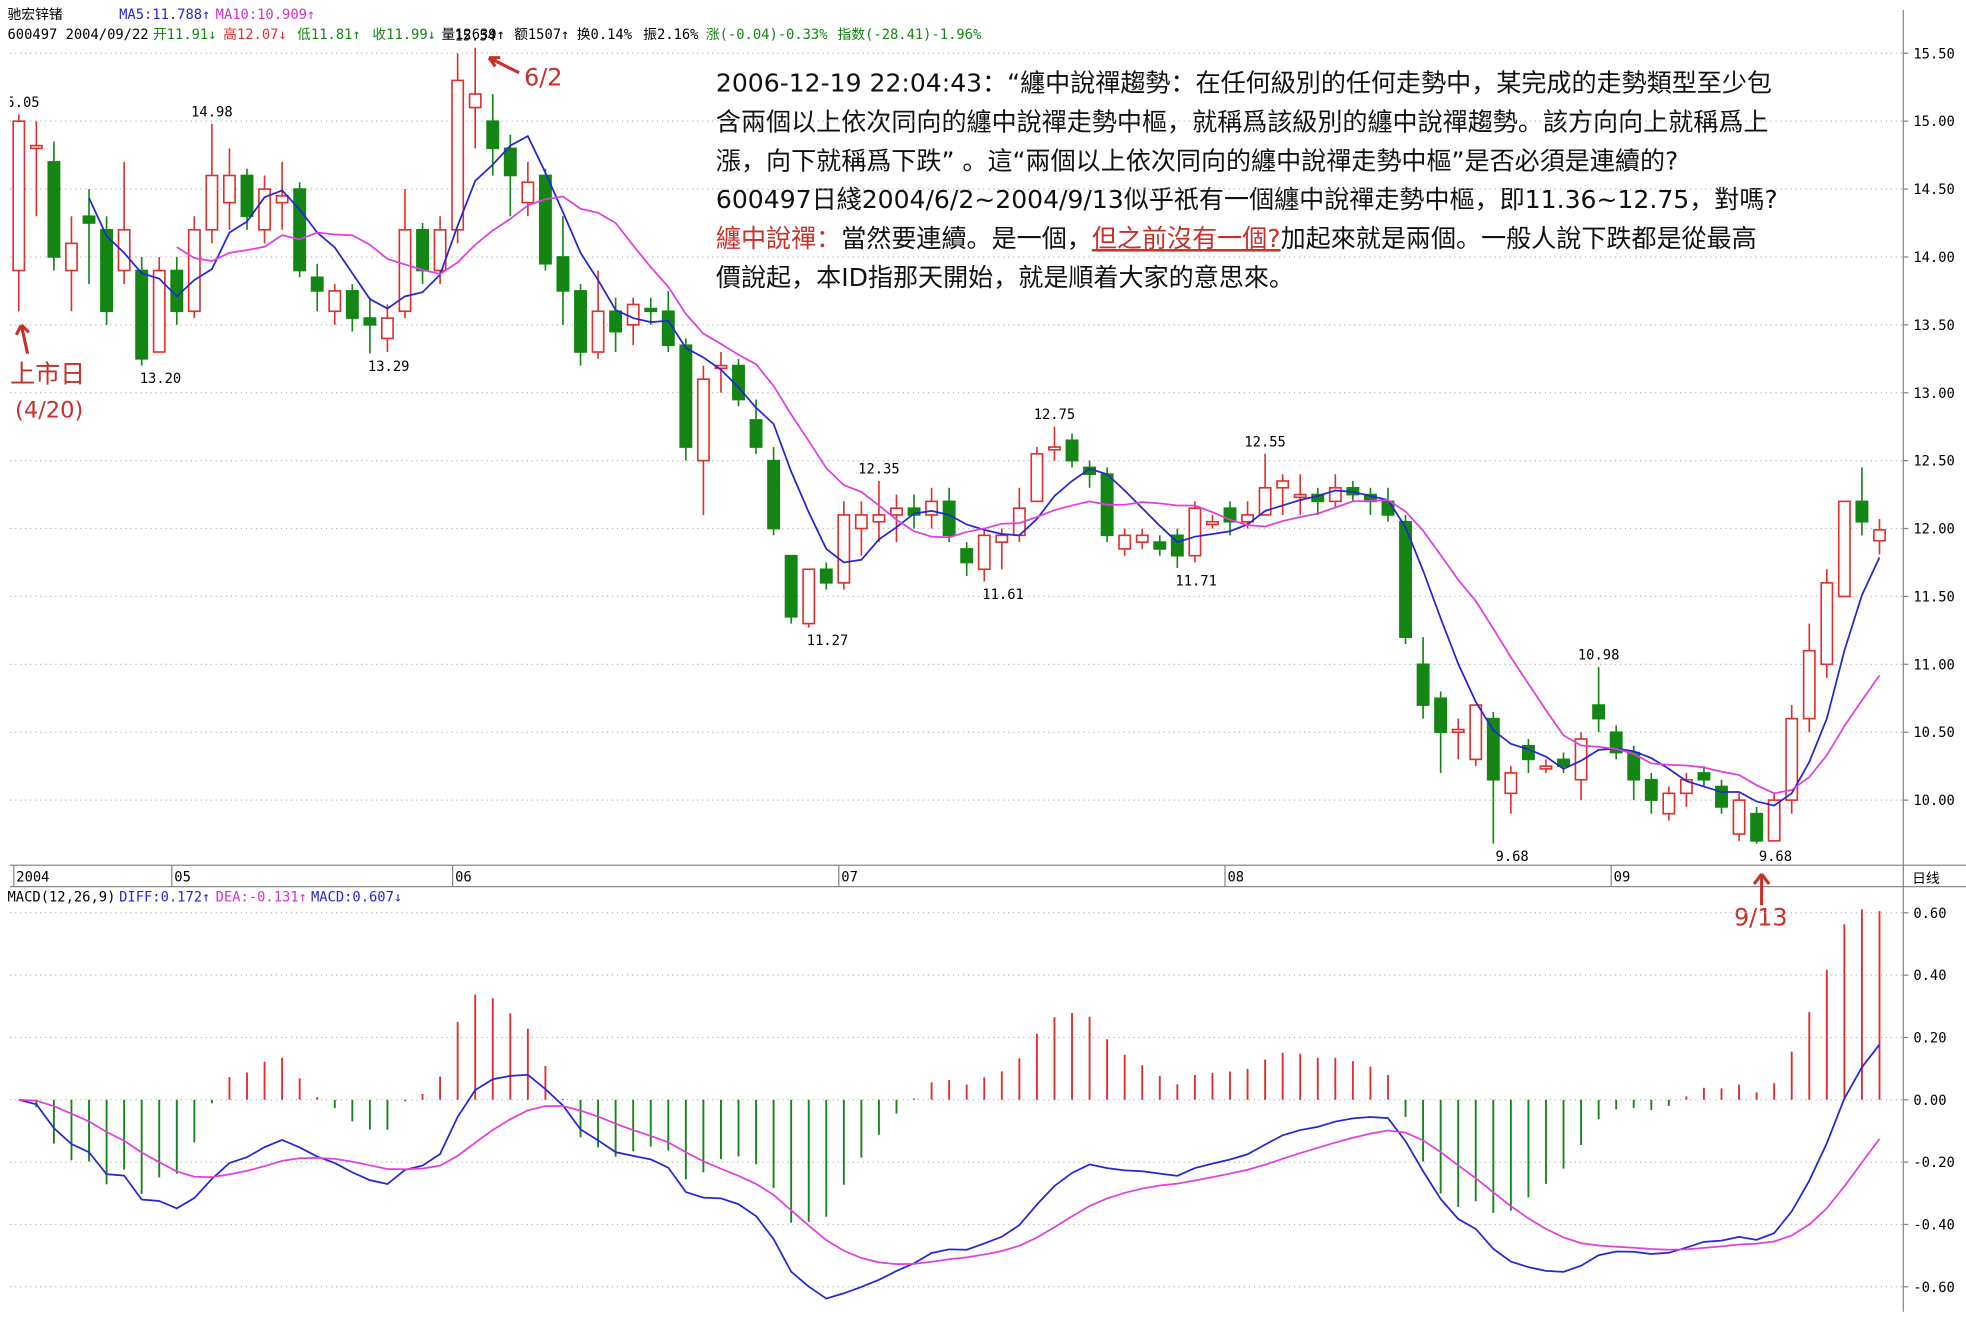  Describe the element at coordinates (47, 373) in the screenshot. I see `annotation: 上市日` at that location.